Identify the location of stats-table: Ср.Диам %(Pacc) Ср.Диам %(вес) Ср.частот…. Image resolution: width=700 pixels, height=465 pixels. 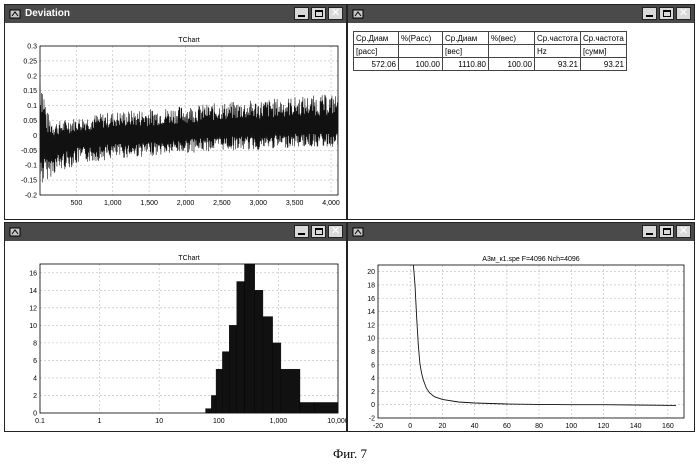
(490, 51).